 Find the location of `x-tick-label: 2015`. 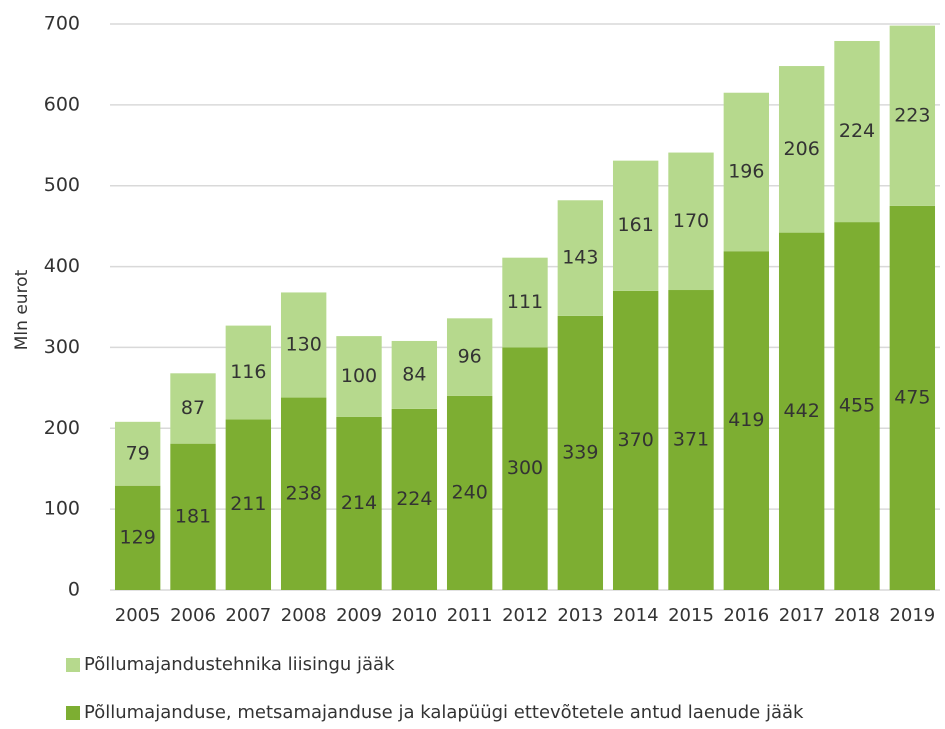

x-tick-label: 2015 is located at coordinates (691, 615).